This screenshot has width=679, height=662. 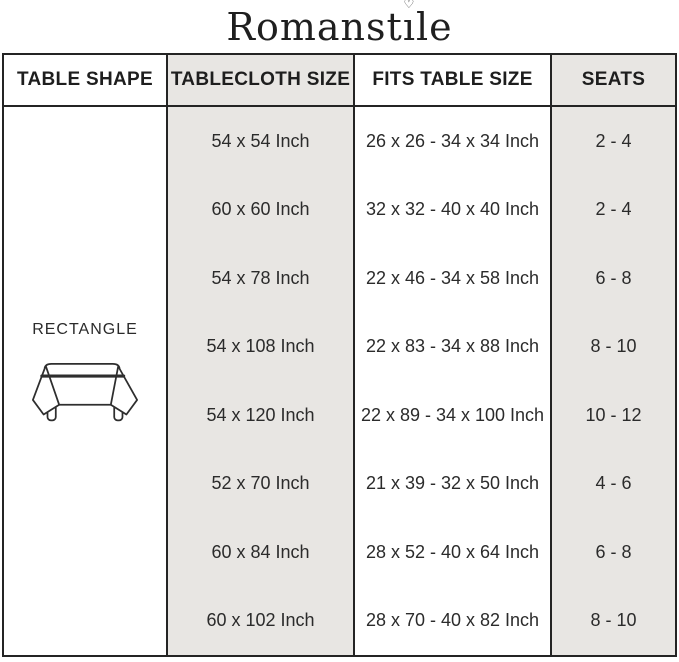 I want to click on brand-logo-text-right: le, so click(x=434, y=26).